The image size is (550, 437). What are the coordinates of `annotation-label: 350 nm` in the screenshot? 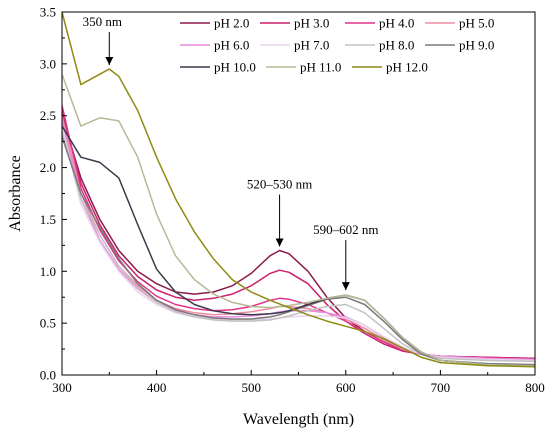 It's located at (102, 21).